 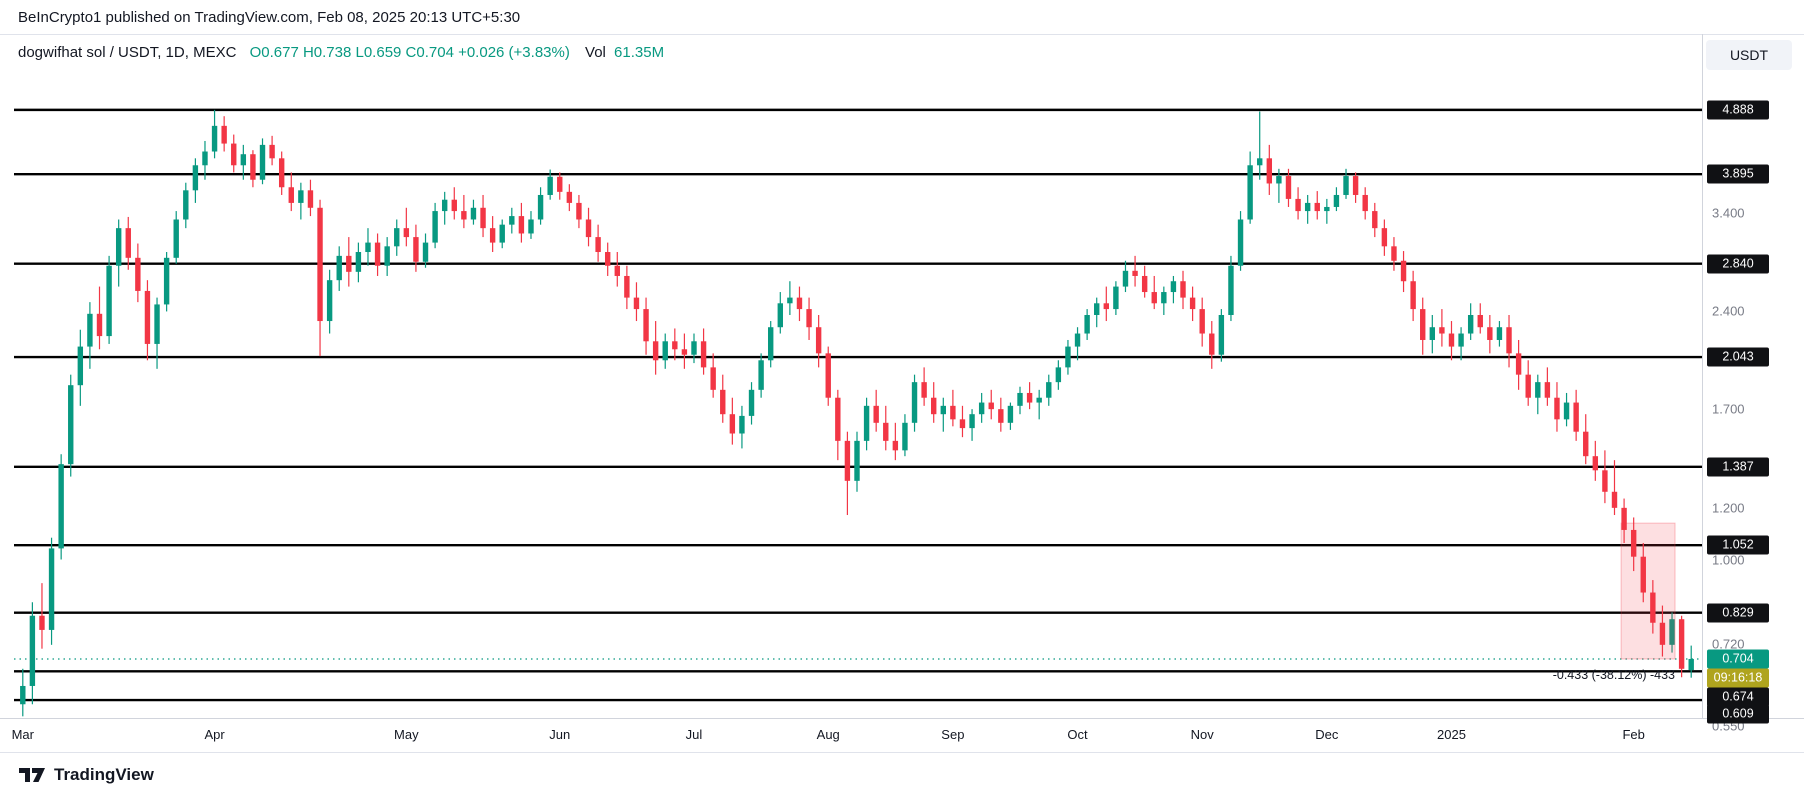 What do you see at coordinates (1202, 734) in the screenshot?
I see `time-axis-label: Nov` at bounding box center [1202, 734].